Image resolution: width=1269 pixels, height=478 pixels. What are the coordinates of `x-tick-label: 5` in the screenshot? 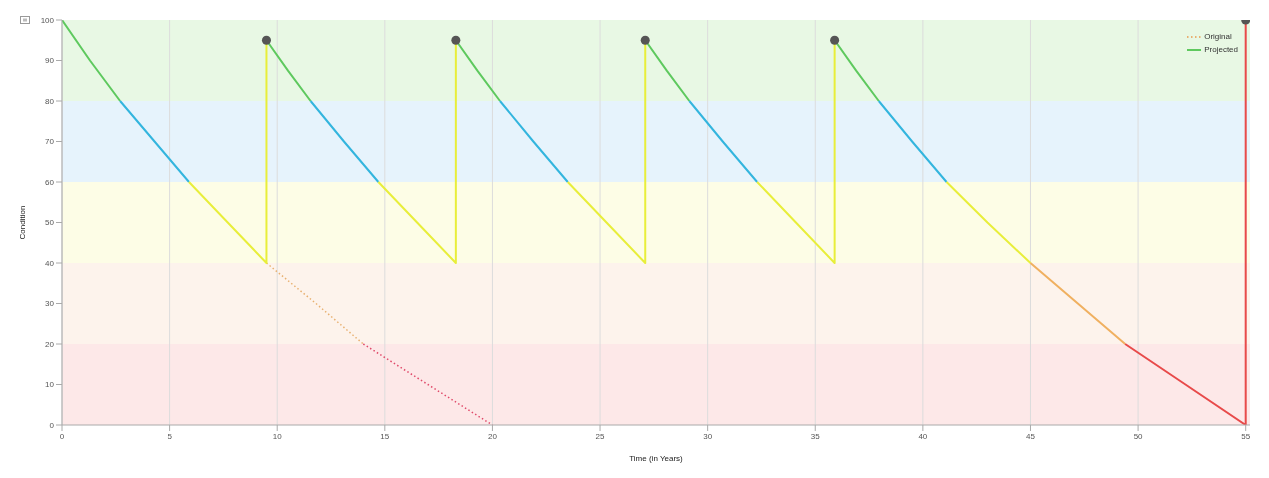 It's located at (170, 436).